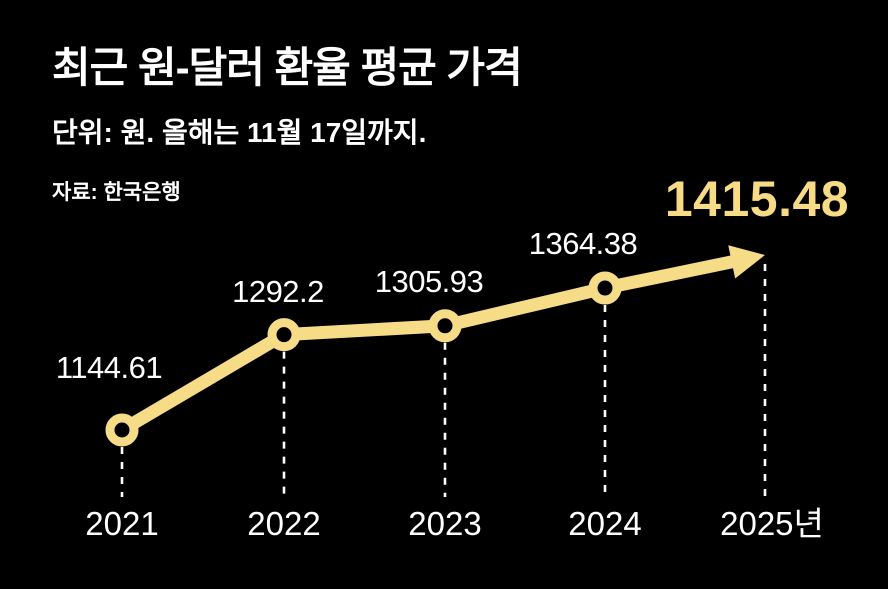 Image resolution: width=888 pixels, height=589 pixels. I want to click on x-tick-2021: 2021, so click(122, 523).